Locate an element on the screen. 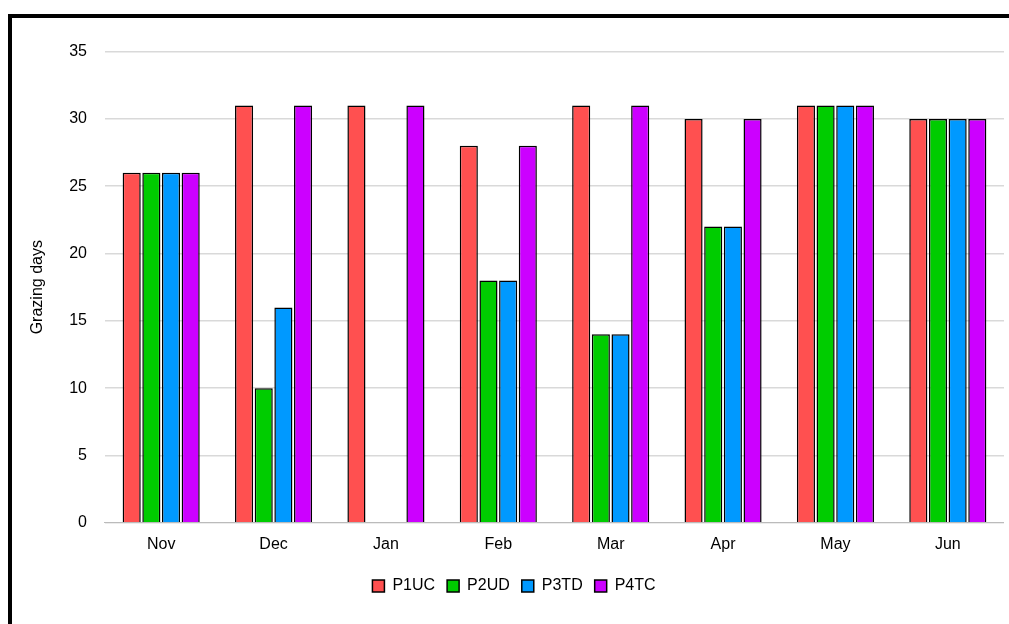 Image resolution: width=1009 pixels, height=624 pixels. x-tick-label: Mar is located at coordinates (611, 543).